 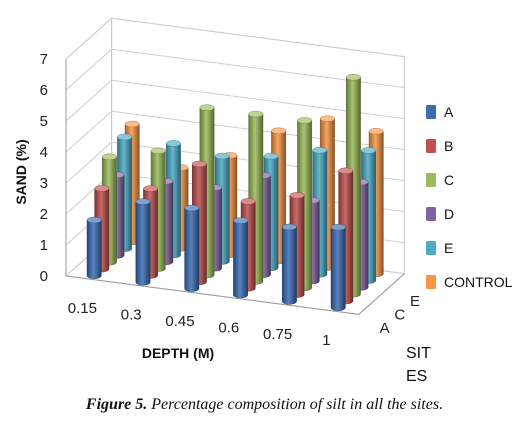 I want to click on bar-a-0.6, so click(x=241, y=258).